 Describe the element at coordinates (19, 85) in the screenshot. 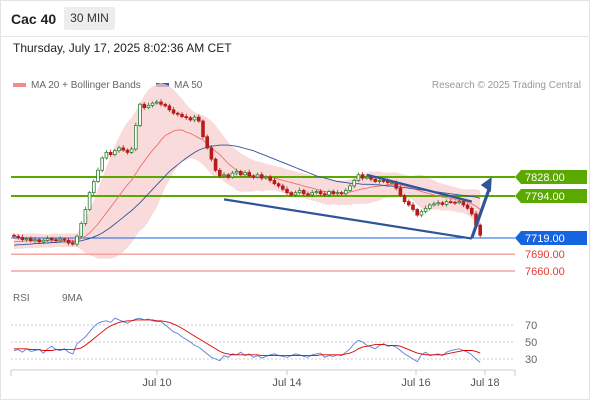

I see `legend-swatch-ma20` at that location.